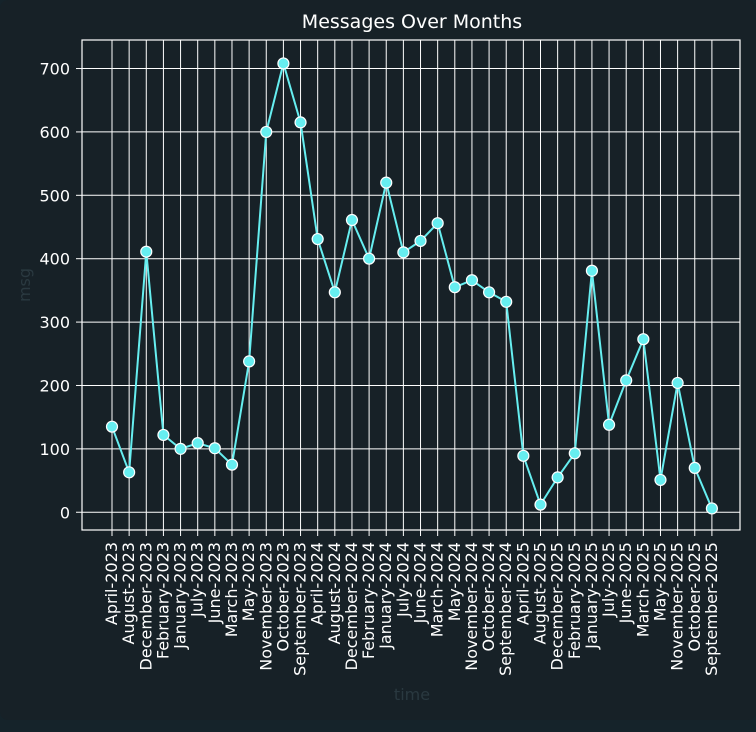 The height and width of the screenshot is (732, 756). Describe the element at coordinates (54, 322) in the screenshot. I see `y-tick-label: 300` at that location.